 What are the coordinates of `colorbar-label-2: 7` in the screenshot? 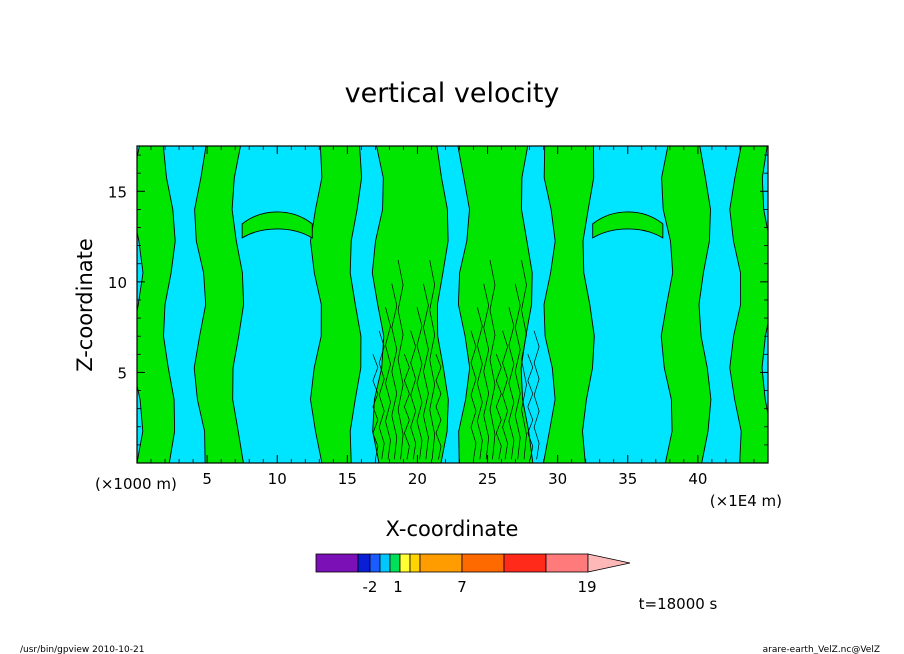 It's located at (462, 587).